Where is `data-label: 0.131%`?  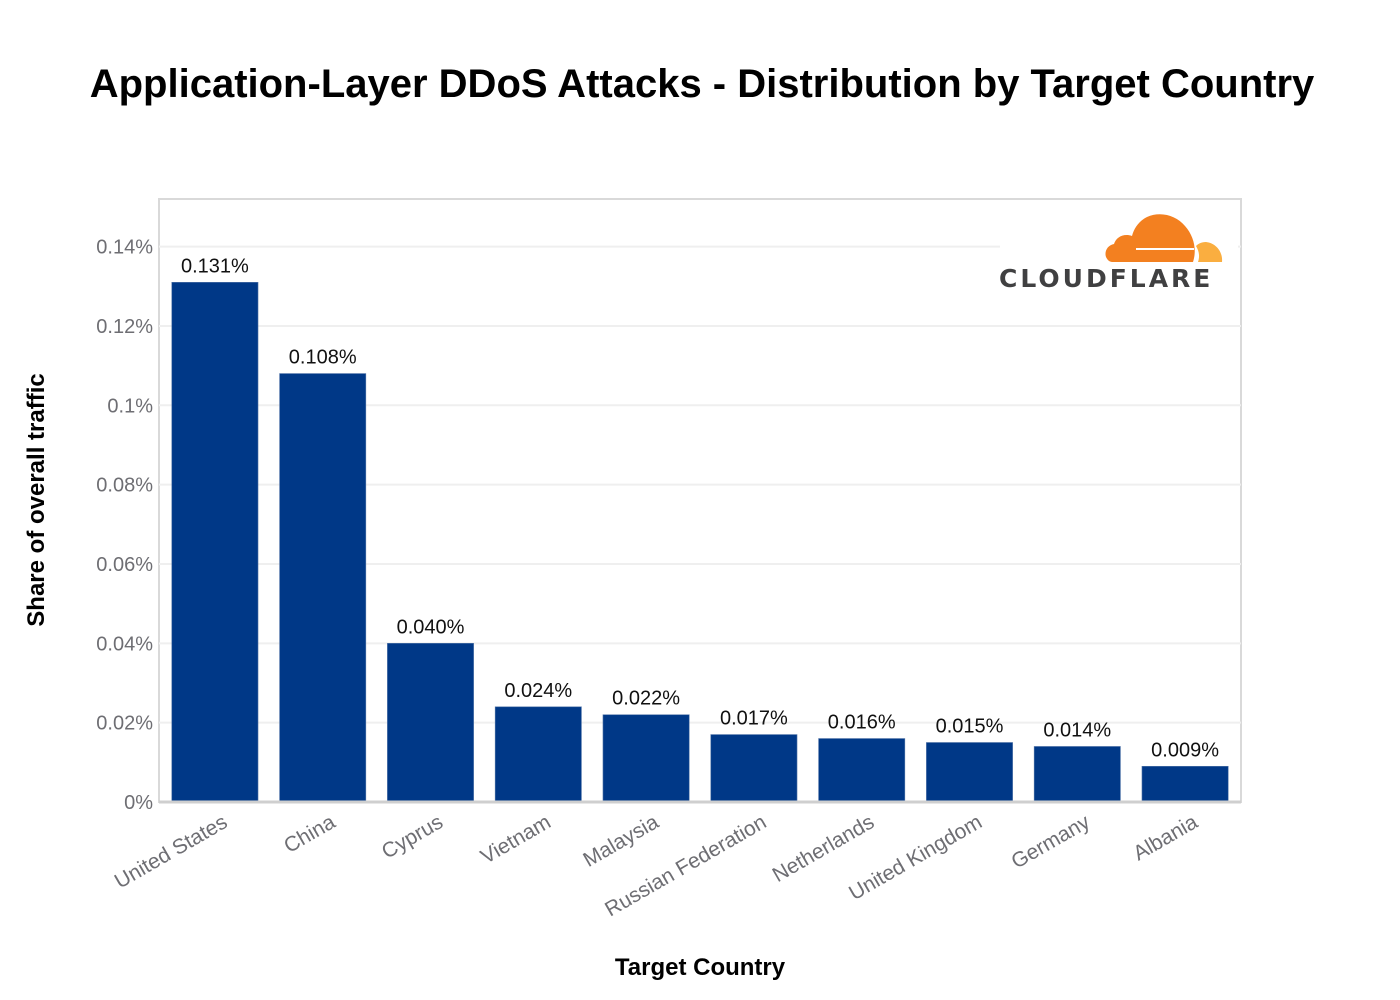 data-label: 0.131% is located at coordinates (215, 266).